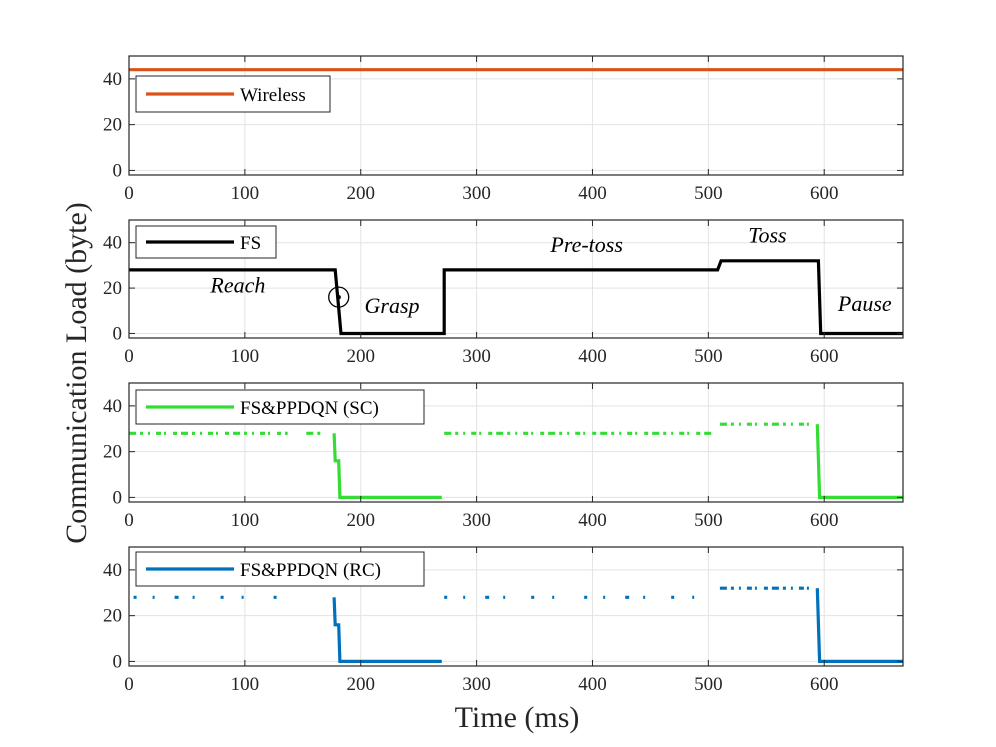  What do you see at coordinates (310, 570) in the screenshot?
I see `legend-label: FS&PPDQN (RC)` at bounding box center [310, 570].